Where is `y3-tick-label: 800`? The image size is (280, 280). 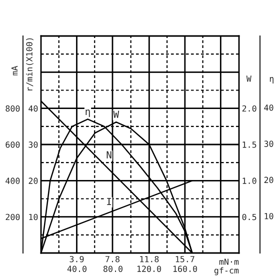
y3-tick-label: 800 is located at coordinates (13, 108).